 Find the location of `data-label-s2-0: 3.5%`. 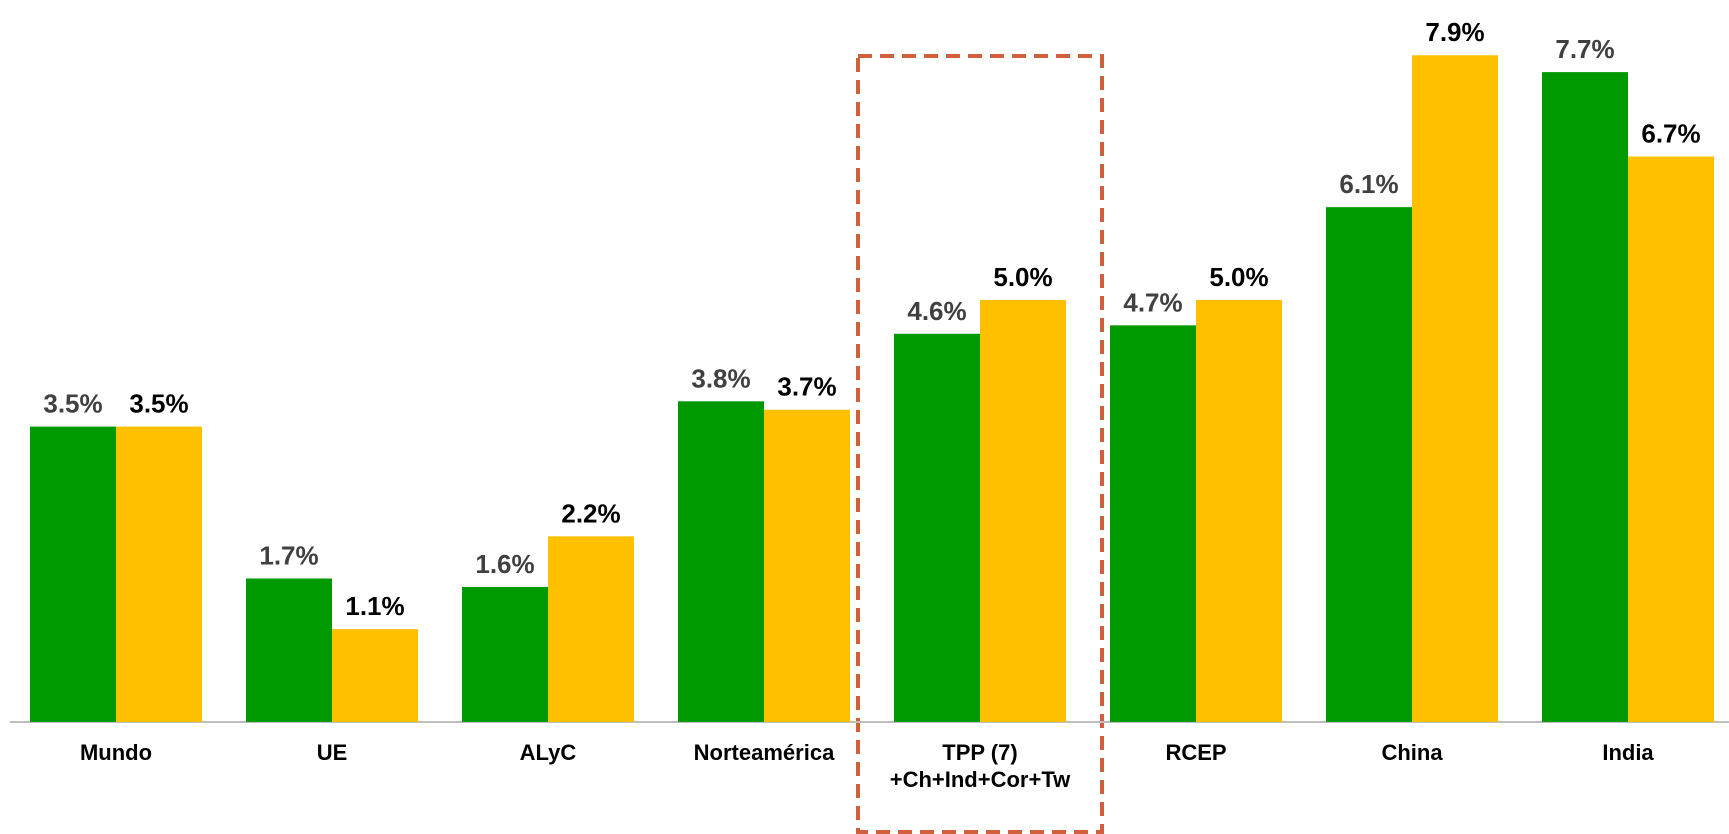

data-label-s2-0: 3.5% is located at coordinates (158, 404).